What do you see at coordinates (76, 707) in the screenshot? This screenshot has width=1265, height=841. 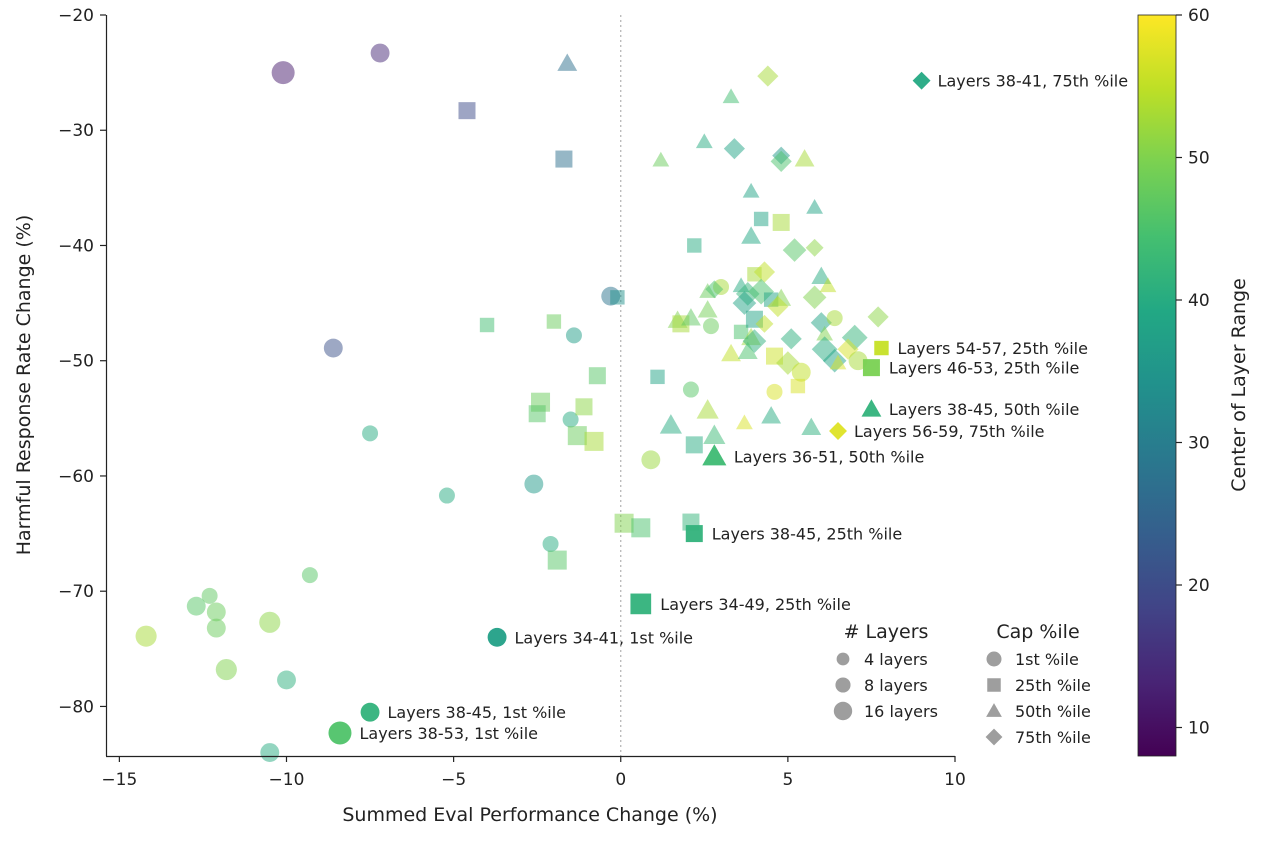 I see `y-tick-label: −80` at bounding box center [76, 707].